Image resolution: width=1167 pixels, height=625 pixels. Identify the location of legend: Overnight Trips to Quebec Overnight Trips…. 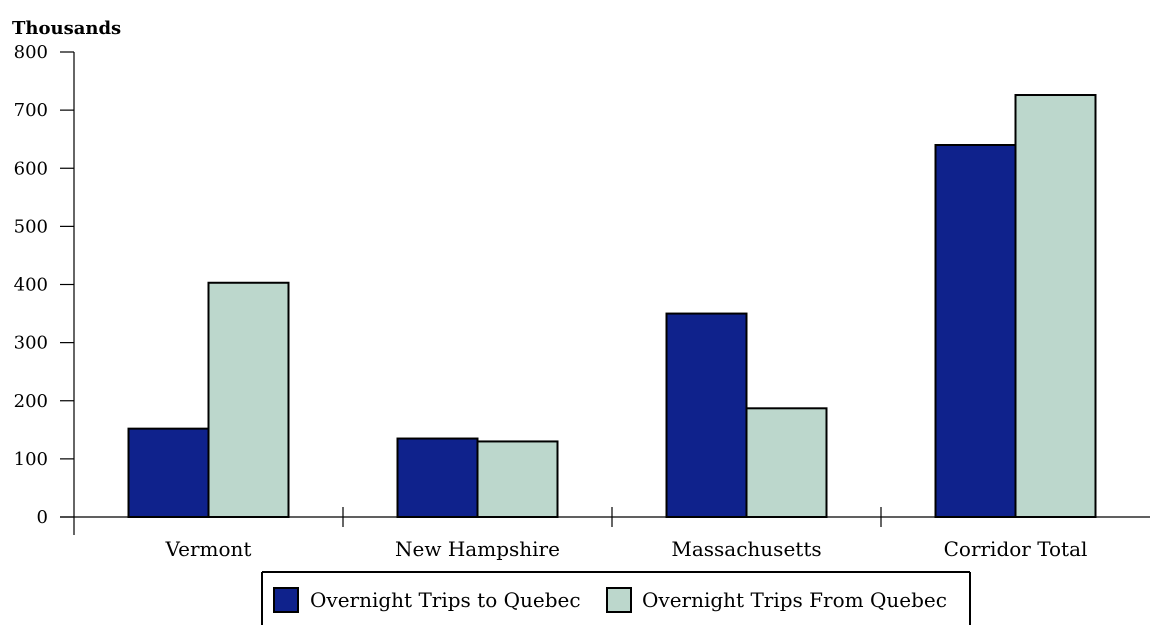
(616, 598).